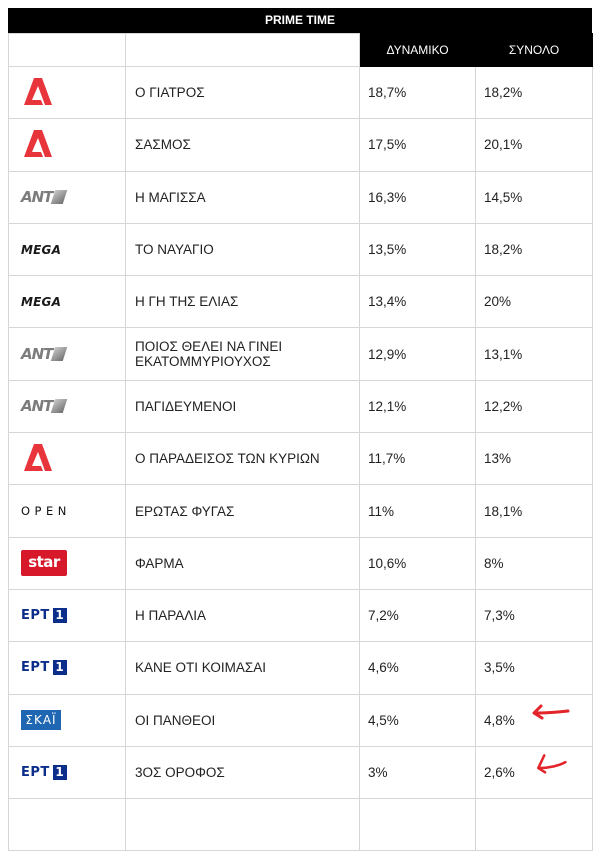  Describe the element at coordinates (67, 50) in the screenshot. I see `header-channel` at that location.